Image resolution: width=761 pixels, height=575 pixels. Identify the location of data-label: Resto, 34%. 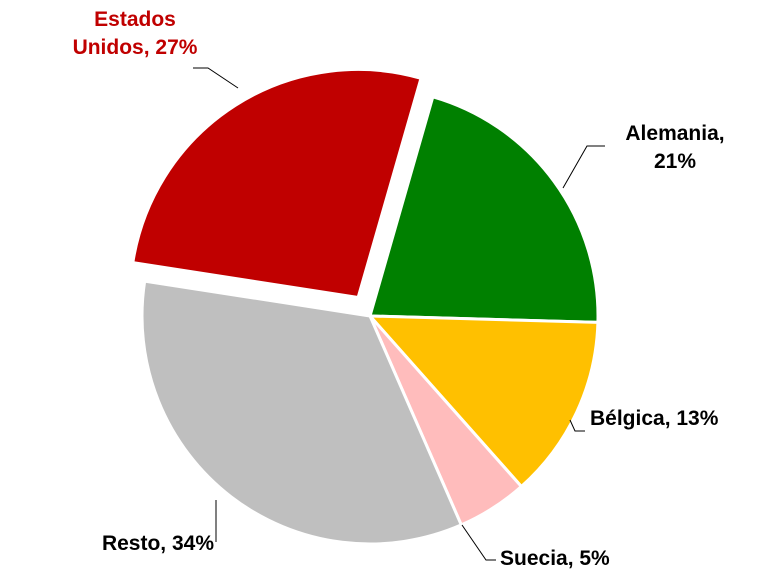
(158, 543).